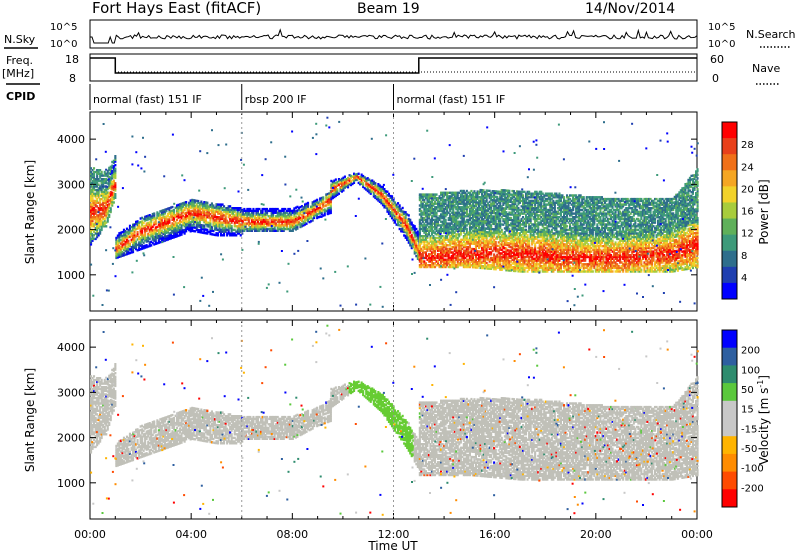 This screenshot has height=554, width=800. What do you see at coordinates (20, 39) in the screenshot?
I see `nsky-label: N.Sky` at bounding box center [20, 39].